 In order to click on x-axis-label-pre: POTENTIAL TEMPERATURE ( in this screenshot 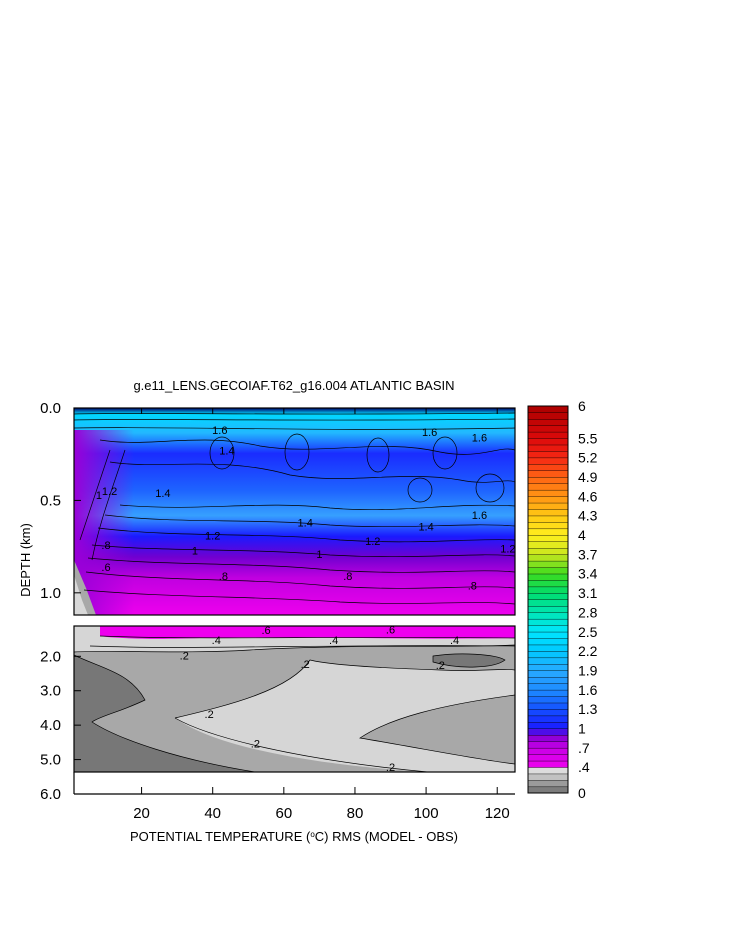, I will do `click(220, 836)`.